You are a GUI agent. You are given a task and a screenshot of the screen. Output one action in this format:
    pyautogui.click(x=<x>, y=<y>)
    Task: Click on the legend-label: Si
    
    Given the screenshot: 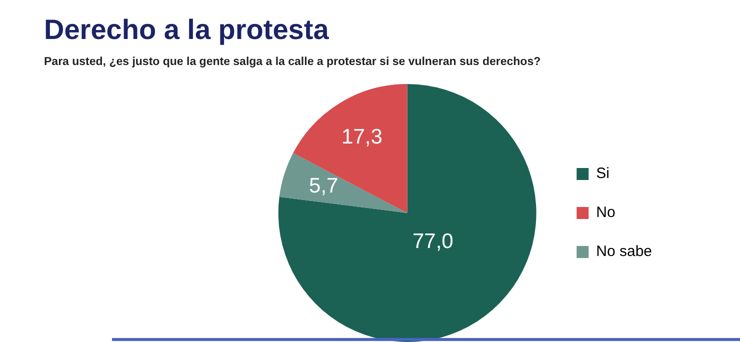 What is the action you would take?
    pyautogui.click(x=603, y=173)
    